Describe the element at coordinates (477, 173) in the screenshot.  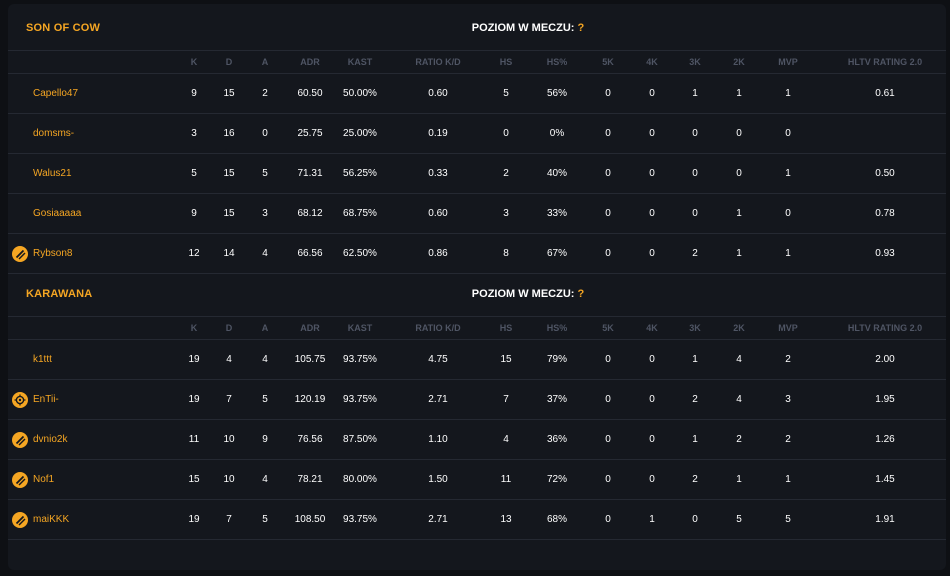
I see `player-row: Walus21 5 15 5 71.31 56.25% 0.33 2 40% 0 0 0 0 1 0.50` at that location.